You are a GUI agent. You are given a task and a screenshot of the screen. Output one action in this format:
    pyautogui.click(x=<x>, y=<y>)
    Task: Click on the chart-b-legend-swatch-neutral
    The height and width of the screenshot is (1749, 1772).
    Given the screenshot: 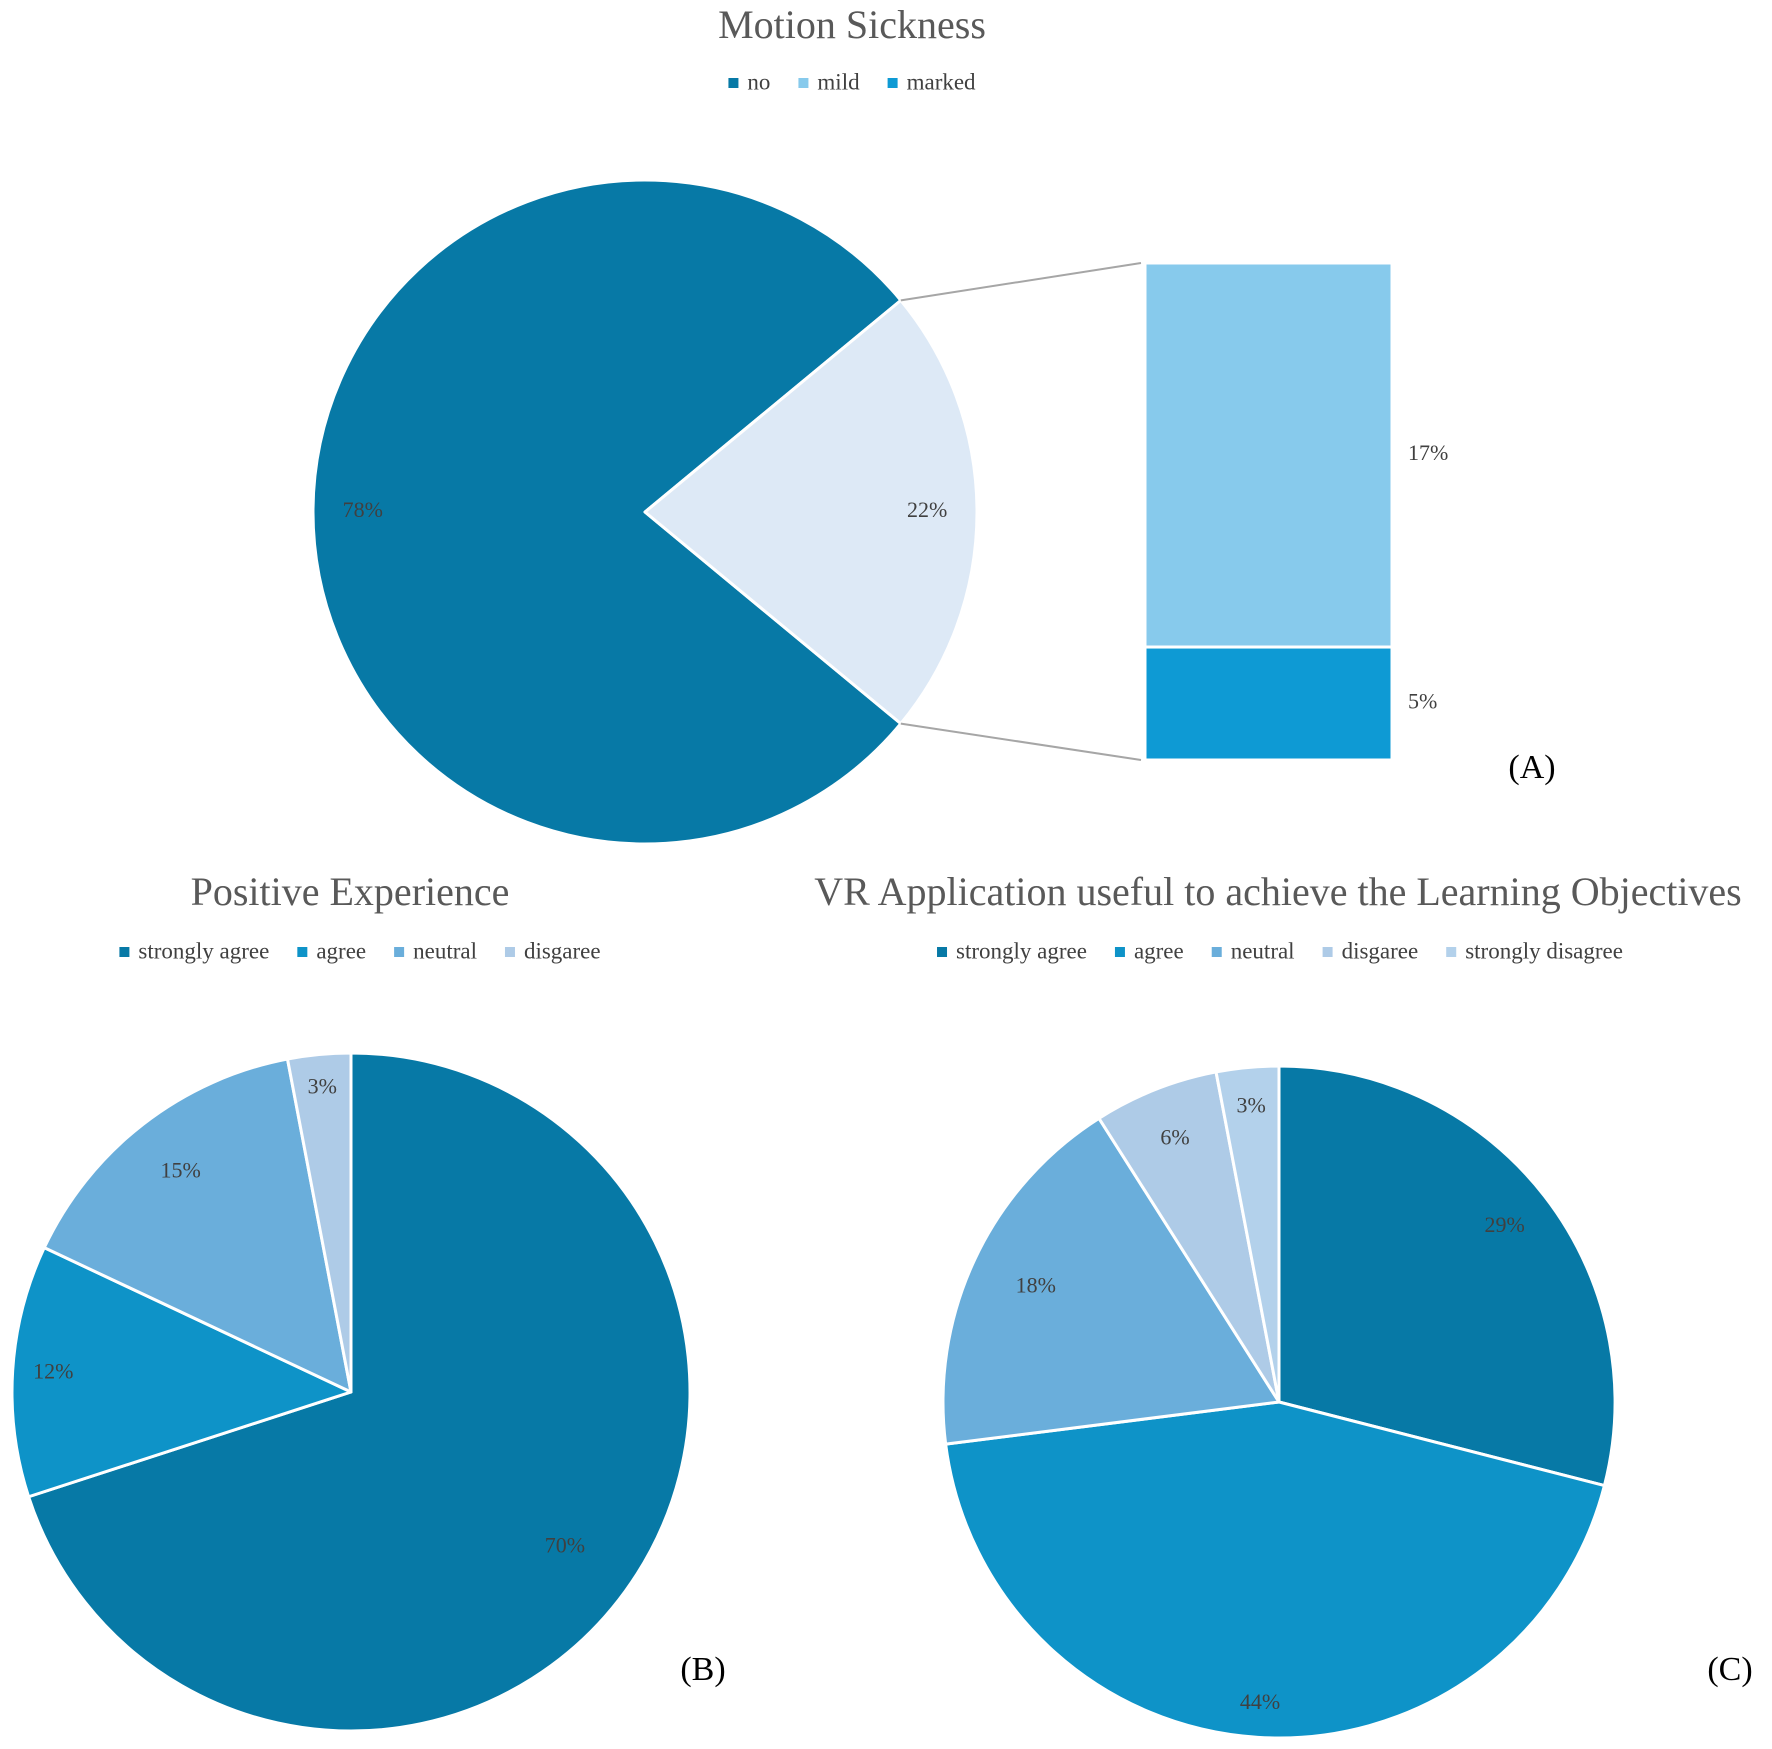 What is the action you would take?
    pyautogui.click(x=399, y=952)
    